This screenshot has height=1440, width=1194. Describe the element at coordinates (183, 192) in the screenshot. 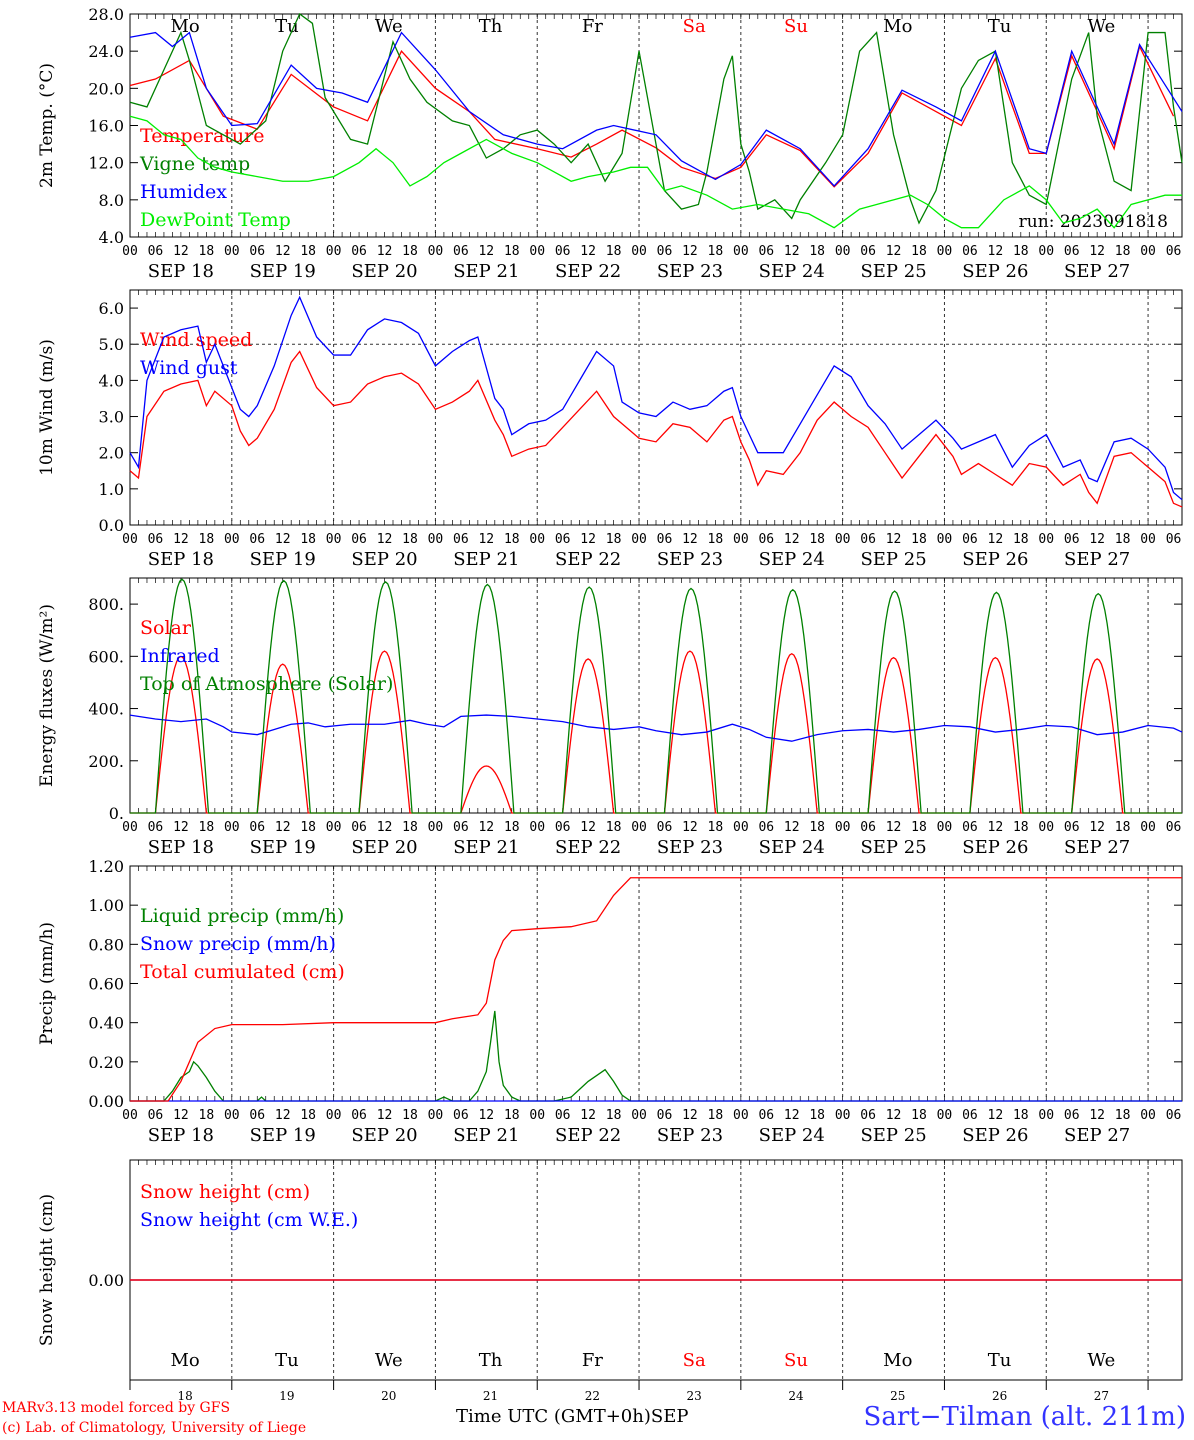

I see `legend-entry: Humidex` at that location.